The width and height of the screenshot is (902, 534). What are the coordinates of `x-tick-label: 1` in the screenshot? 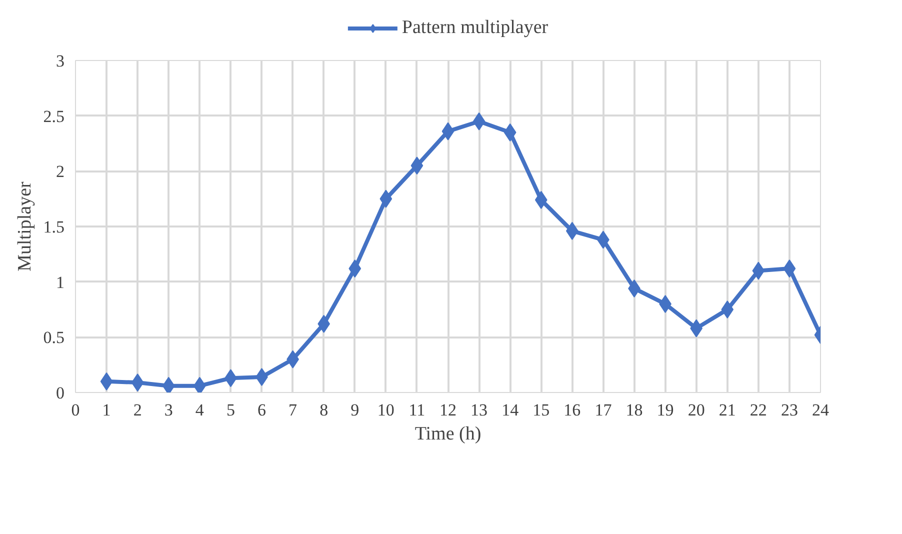 It's located at (106, 410).